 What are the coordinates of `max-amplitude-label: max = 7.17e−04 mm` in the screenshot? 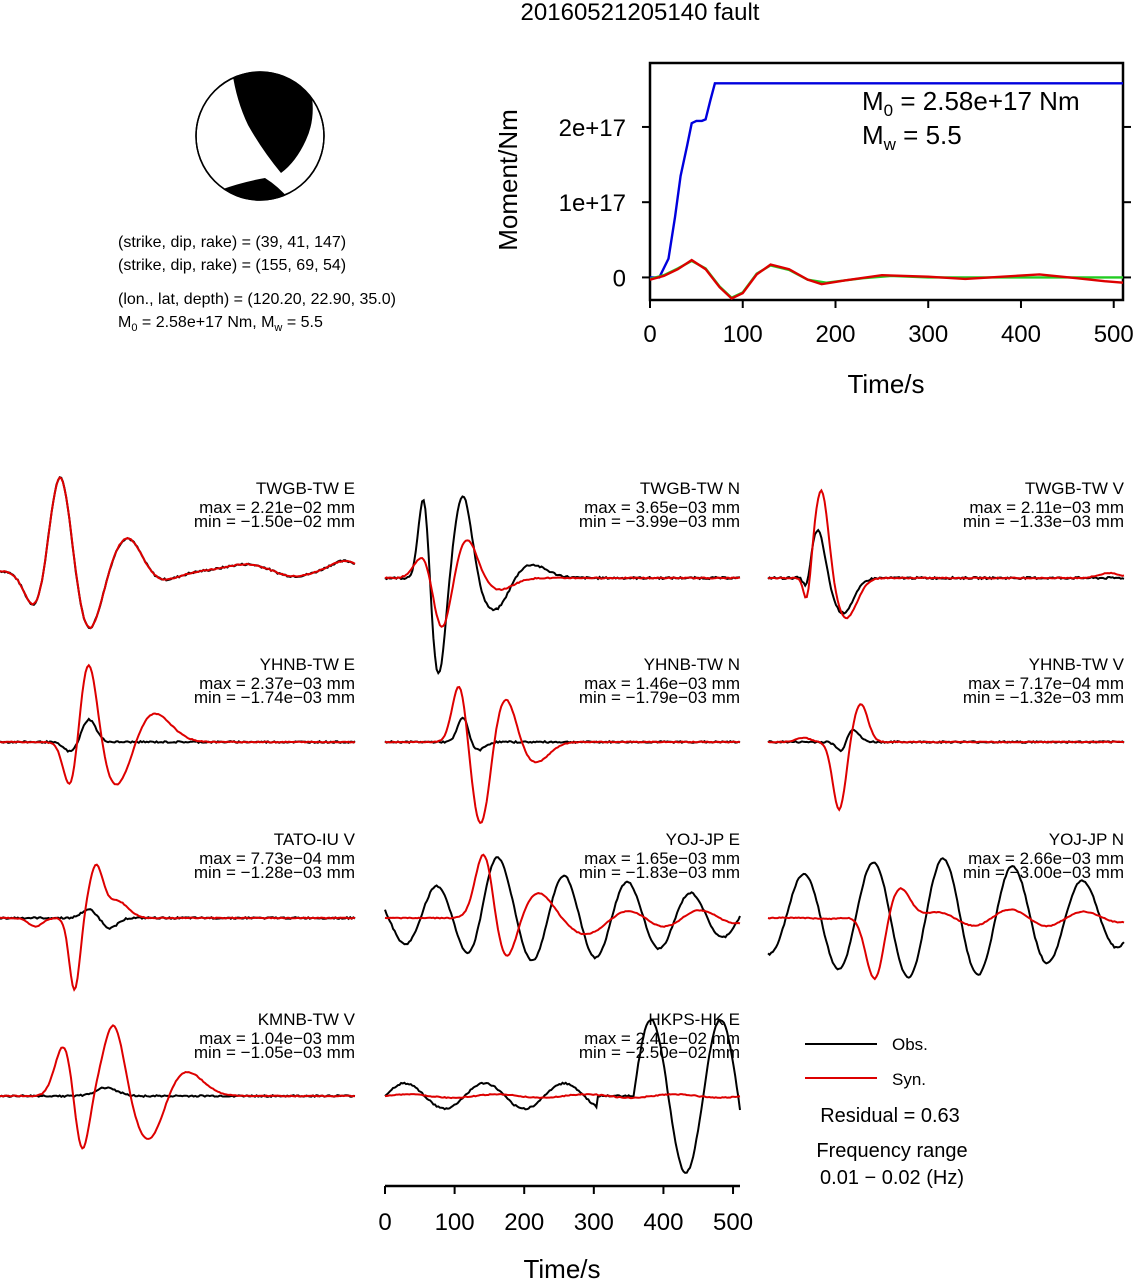 It's located at (1046, 683).